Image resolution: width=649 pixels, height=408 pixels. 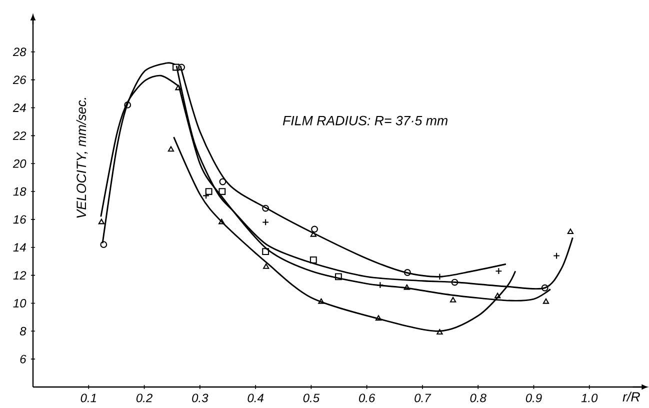 I want to click on x-tick-label: 0.6, so click(x=367, y=398).